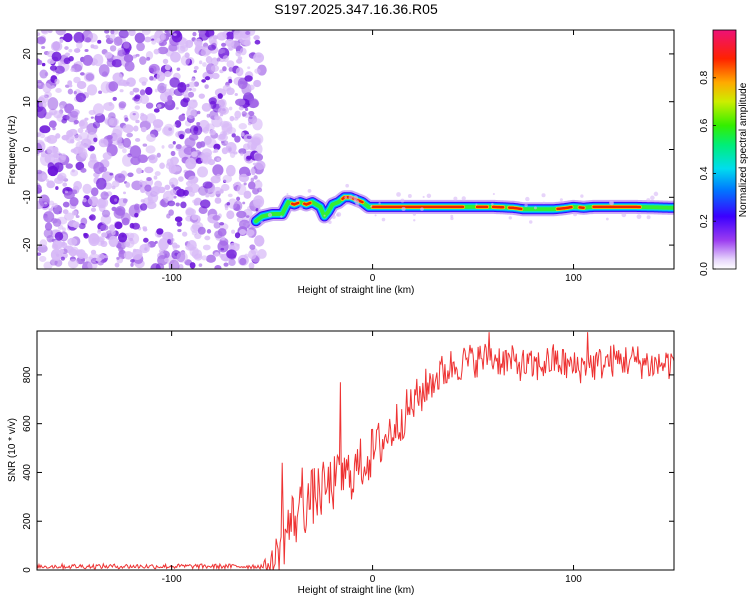  Describe the element at coordinates (373, 579) in the screenshot. I see `x-tick-label: 0` at that location.